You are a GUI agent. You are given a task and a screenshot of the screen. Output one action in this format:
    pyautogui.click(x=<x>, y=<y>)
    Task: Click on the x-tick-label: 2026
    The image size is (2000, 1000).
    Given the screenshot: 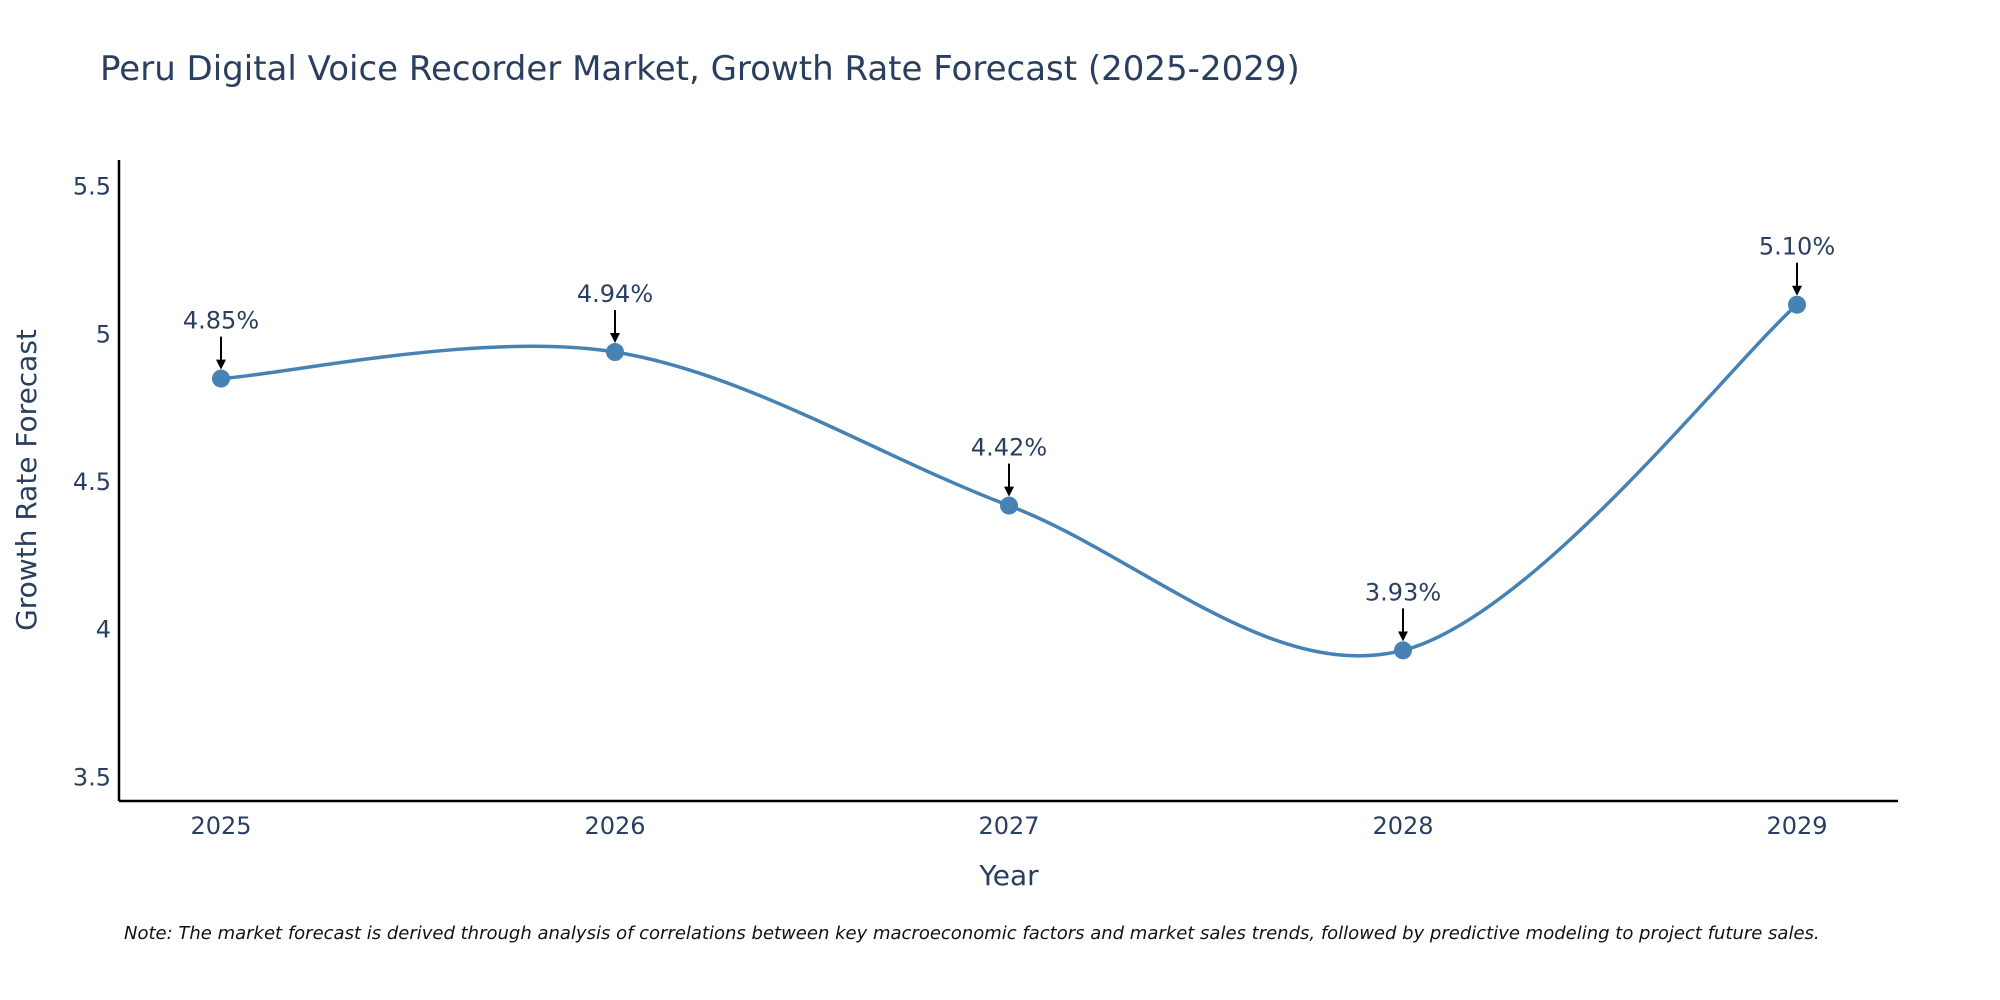 What is the action you would take?
    pyautogui.click(x=614, y=826)
    